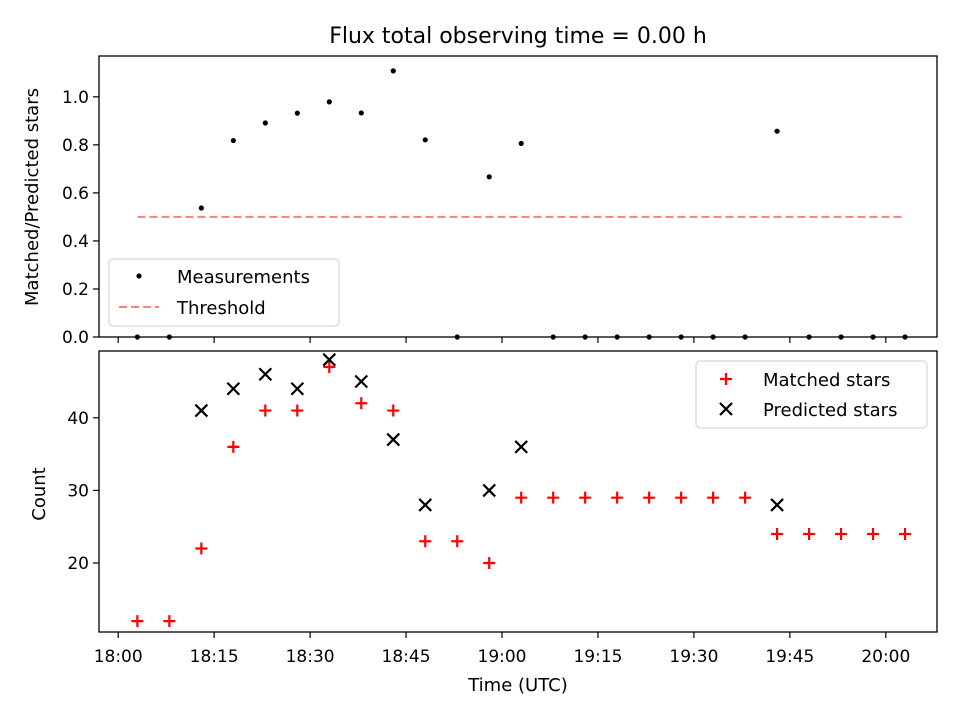 Image resolution: width=960 pixels, height=720 pixels. What do you see at coordinates (826, 380) in the screenshot?
I see `legend-matched-label: Matched stars` at bounding box center [826, 380].